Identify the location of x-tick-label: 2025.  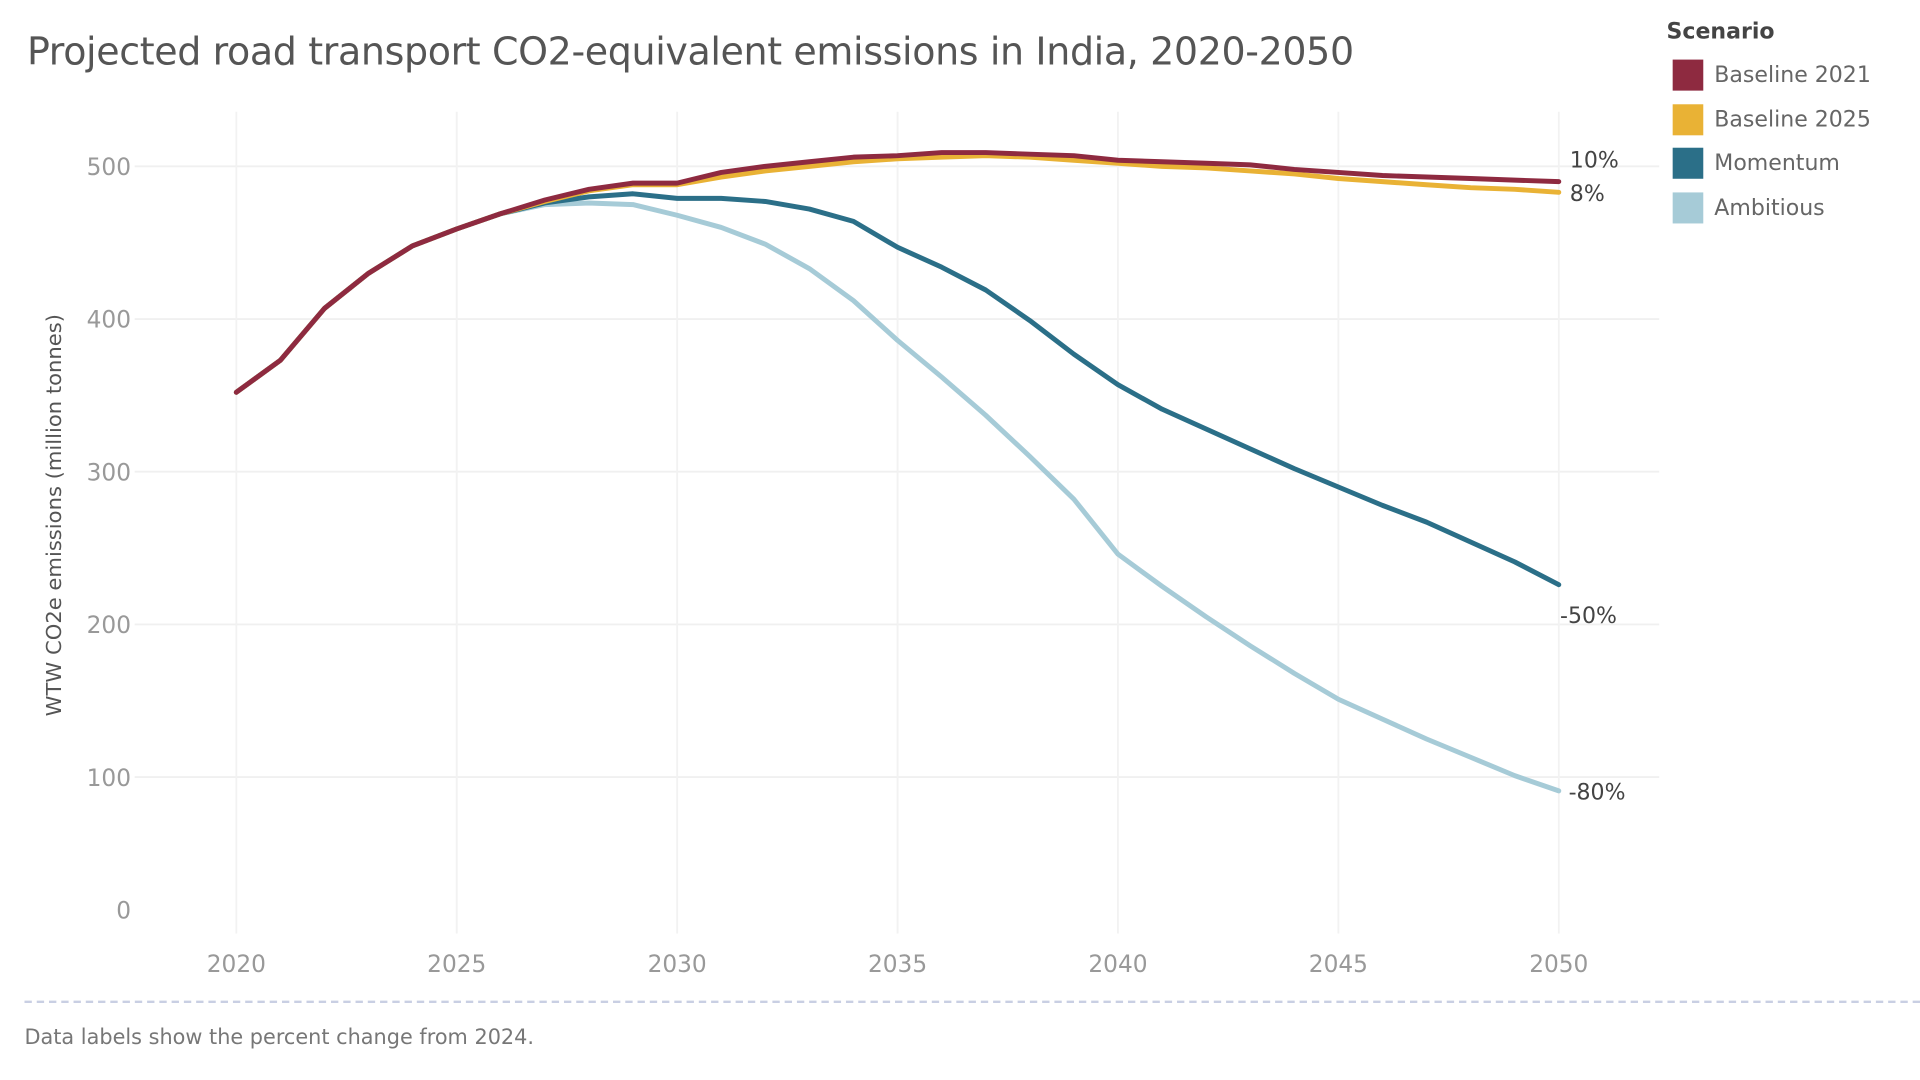
(456, 964).